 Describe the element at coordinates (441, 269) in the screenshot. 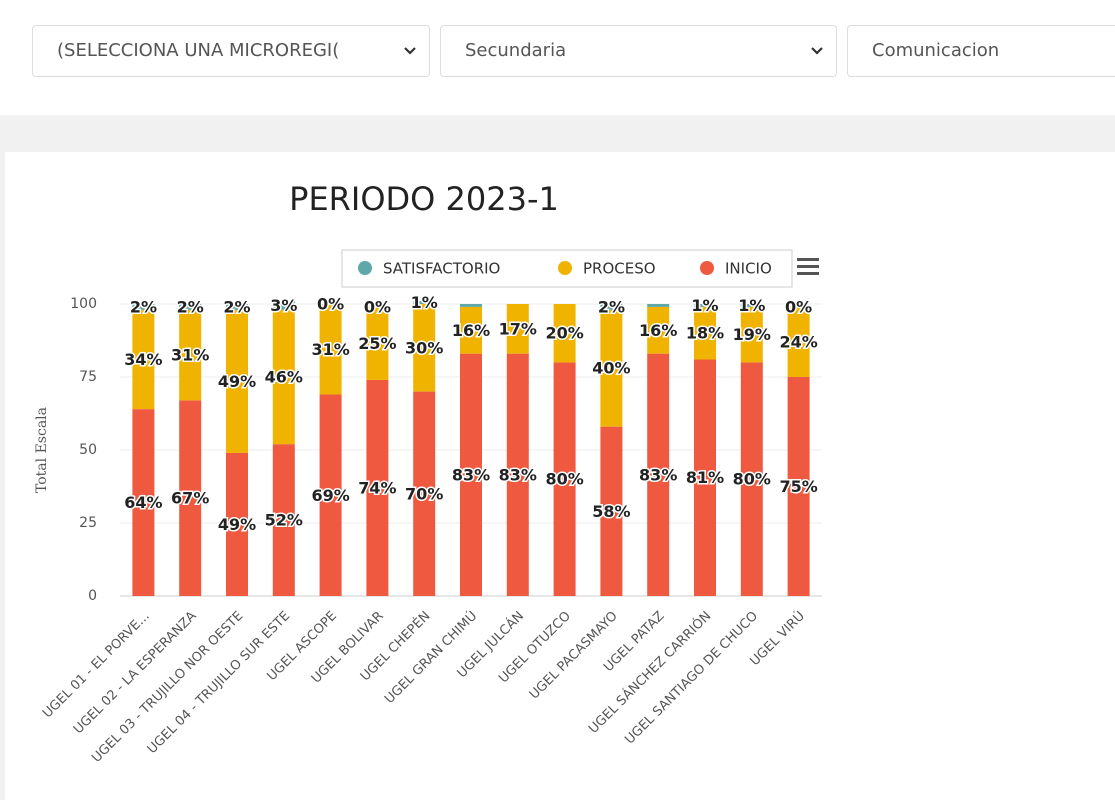

I see `legend-label: SATISFACTORIO` at that location.